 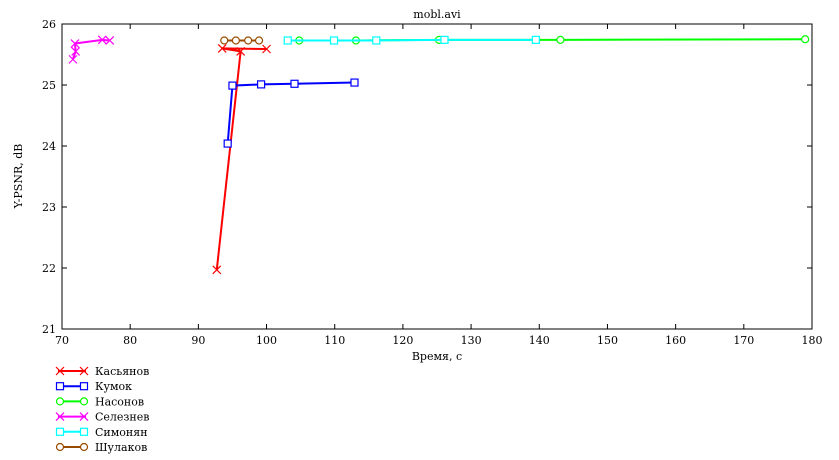 I want to click on x-tick-label: 100, so click(x=266, y=340).